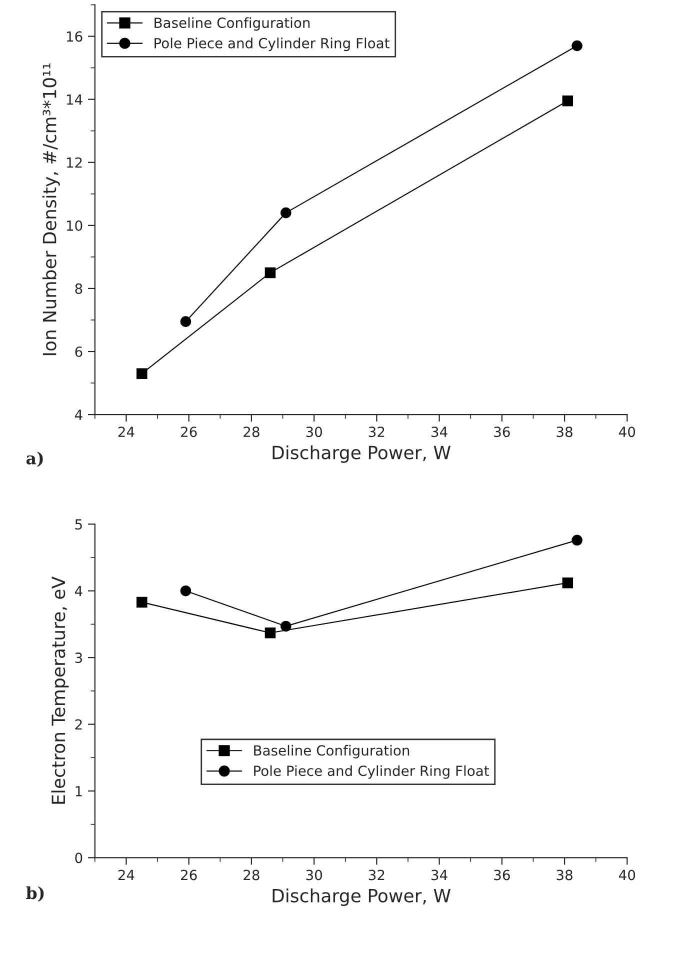 The height and width of the screenshot is (953, 678). I want to click on y-tick-label: 0, so click(78, 858).